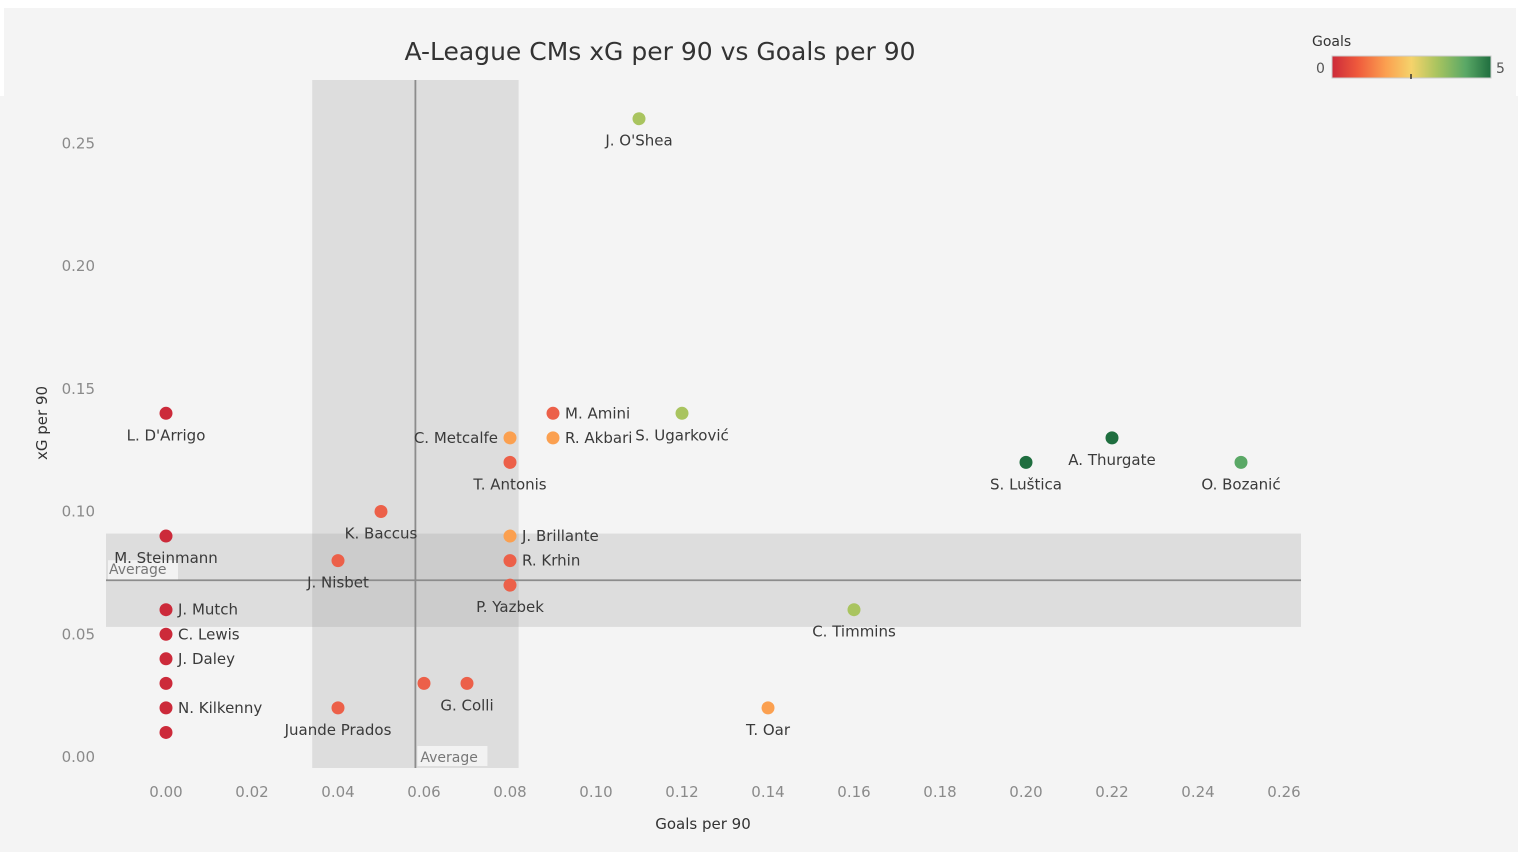  I want to click on y-axis-title: xG per 90, so click(42, 423).